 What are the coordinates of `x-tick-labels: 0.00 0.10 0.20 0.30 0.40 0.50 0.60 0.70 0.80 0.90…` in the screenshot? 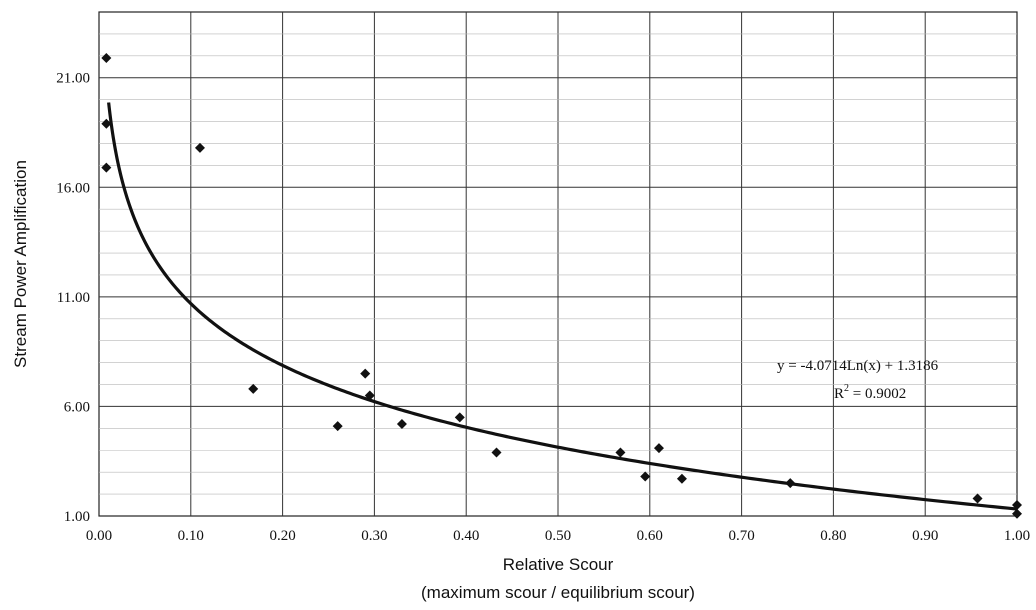 It's located at (558, 536).